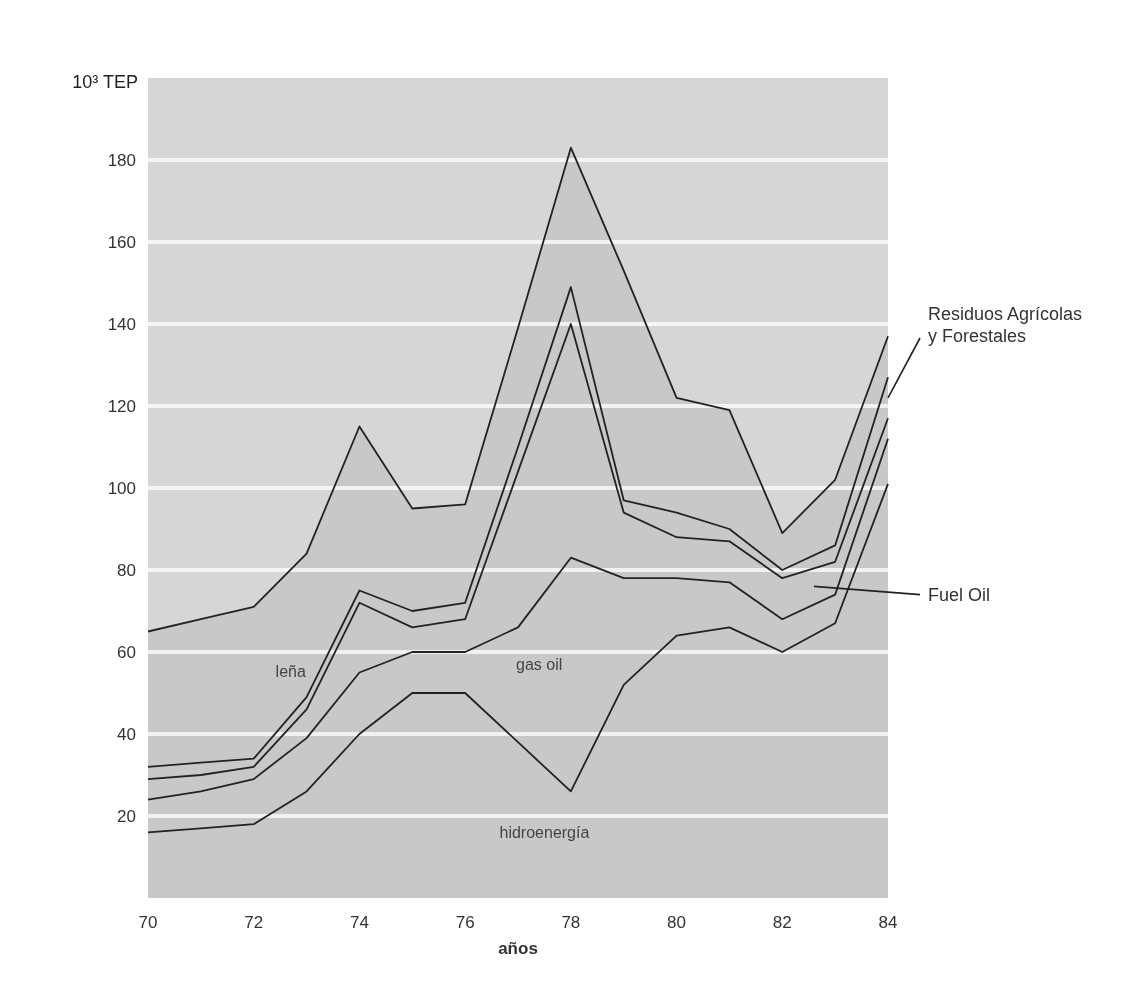 The image size is (1148, 984). Describe the element at coordinates (518, 948) in the screenshot. I see `x-axis-title: años` at that location.